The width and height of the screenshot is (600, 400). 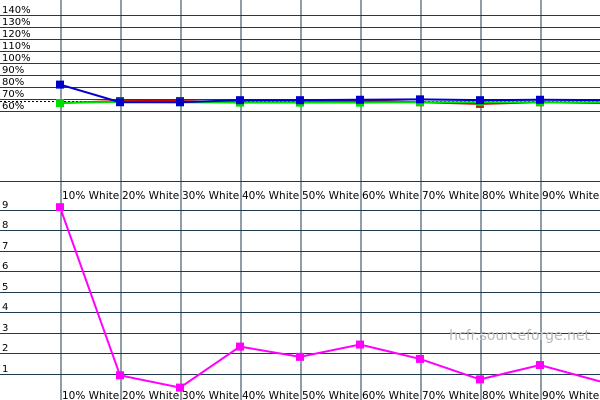 I want to click on y-tick-label: 1, so click(x=5, y=369).